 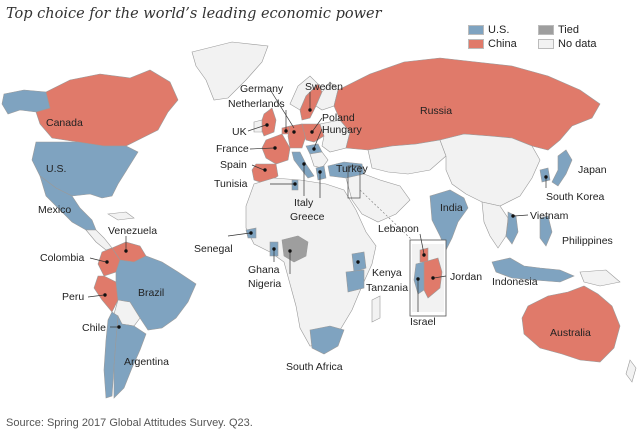 I want to click on country-south-korea, so click(x=545, y=175).